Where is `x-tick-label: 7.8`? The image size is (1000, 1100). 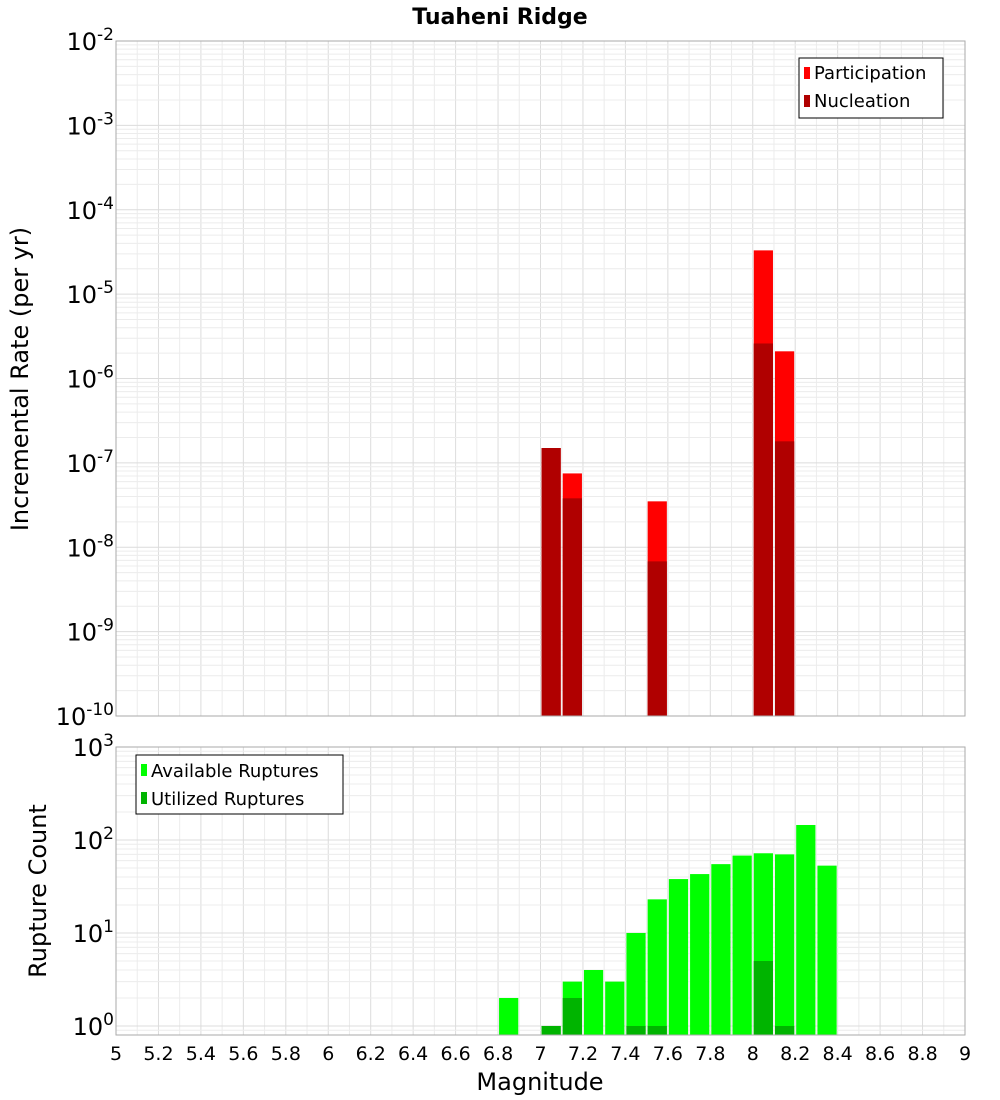
x-tick-label: 7.8 is located at coordinates (710, 1054).